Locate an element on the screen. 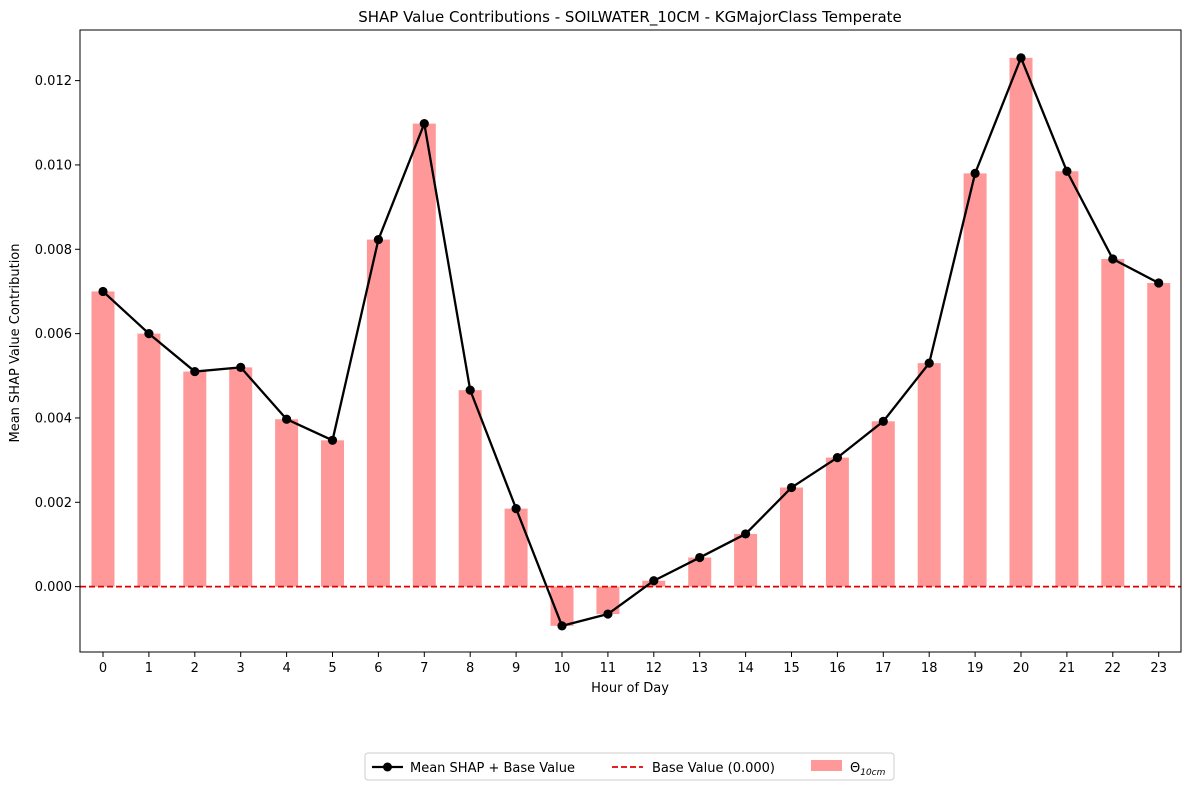 The image size is (1189, 791). x-tick-label: 10 is located at coordinates (562, 668).